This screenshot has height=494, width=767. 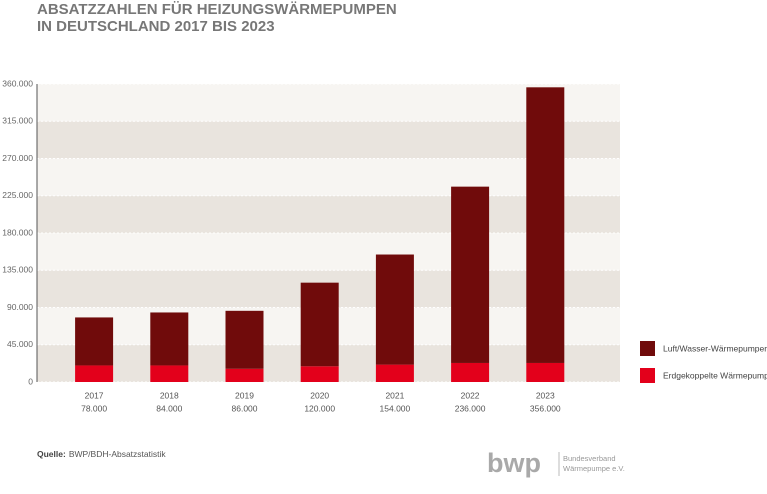 What do you see at coordinates (169, 395) in the screenshot?
I see `x-tick-label: 2018` at bounding box center [169, 395].